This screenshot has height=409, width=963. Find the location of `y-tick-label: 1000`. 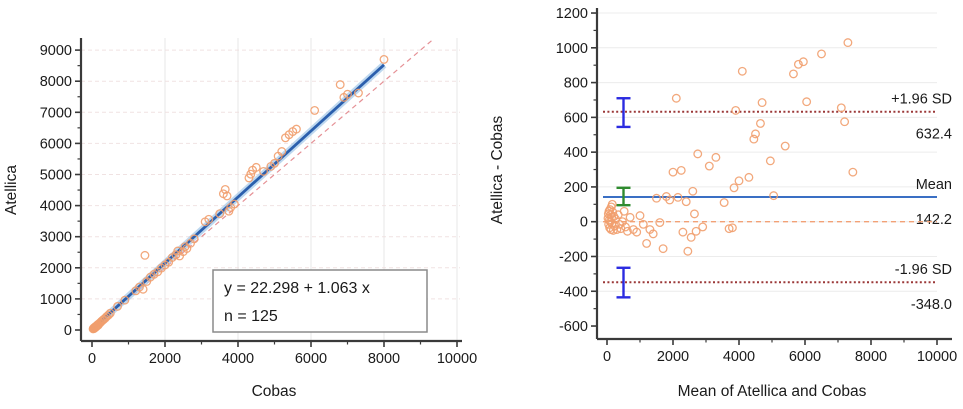

y-tick-label: 1000 is located at coordinates (572, 49).